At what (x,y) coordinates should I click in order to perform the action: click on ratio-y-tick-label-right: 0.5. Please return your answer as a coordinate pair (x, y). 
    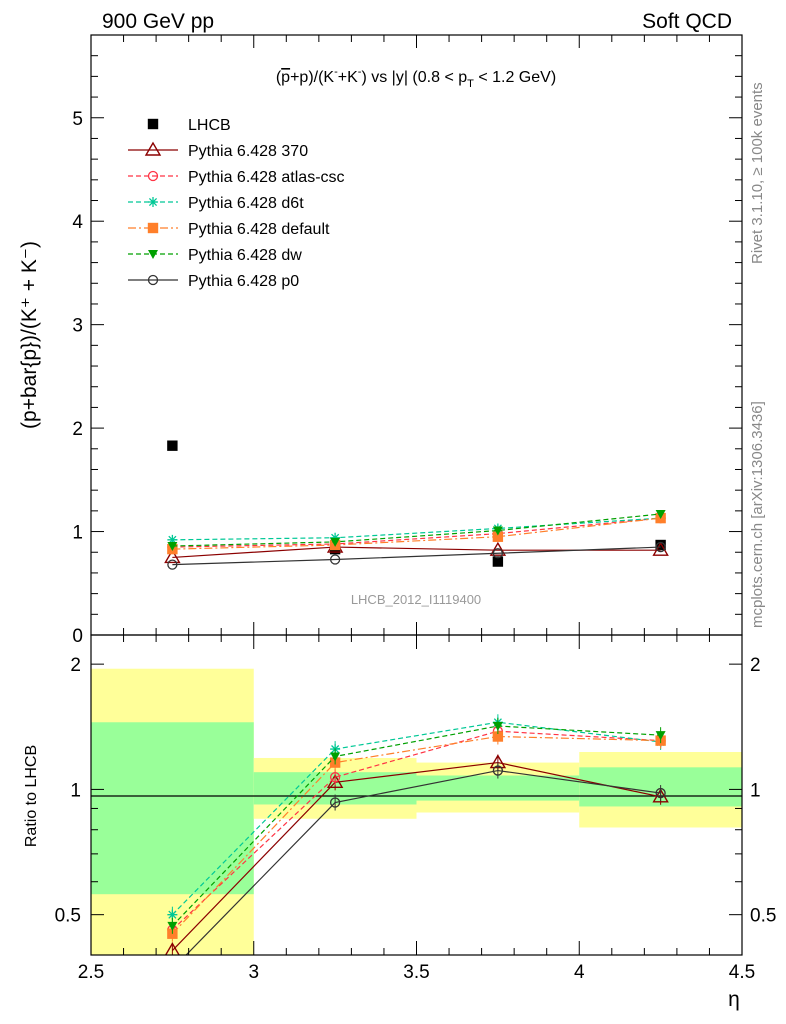
    Looking at the image, I should click on (763, 916).